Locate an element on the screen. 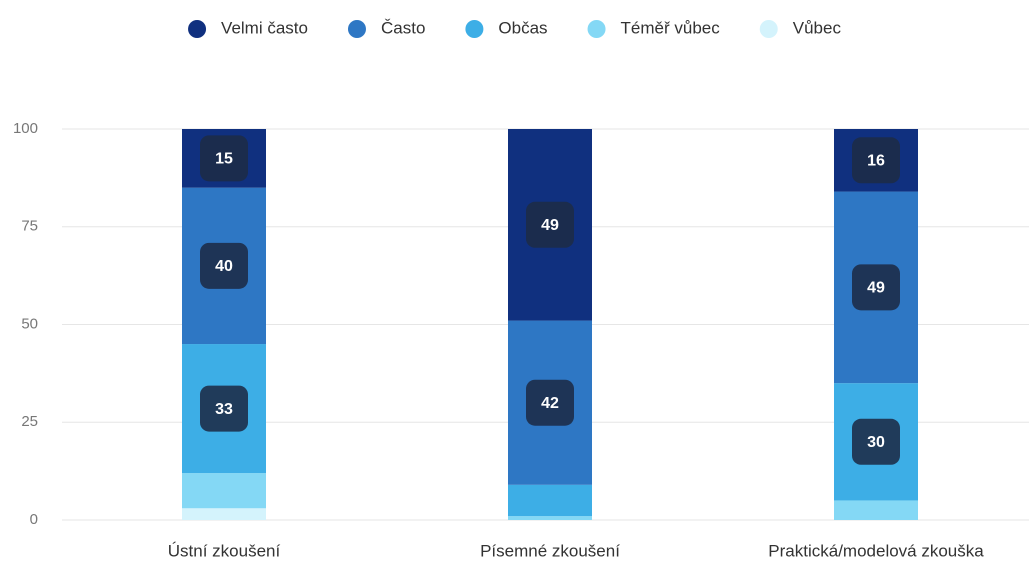  y-tick-label: 75 is located at coordinates (29, 226).